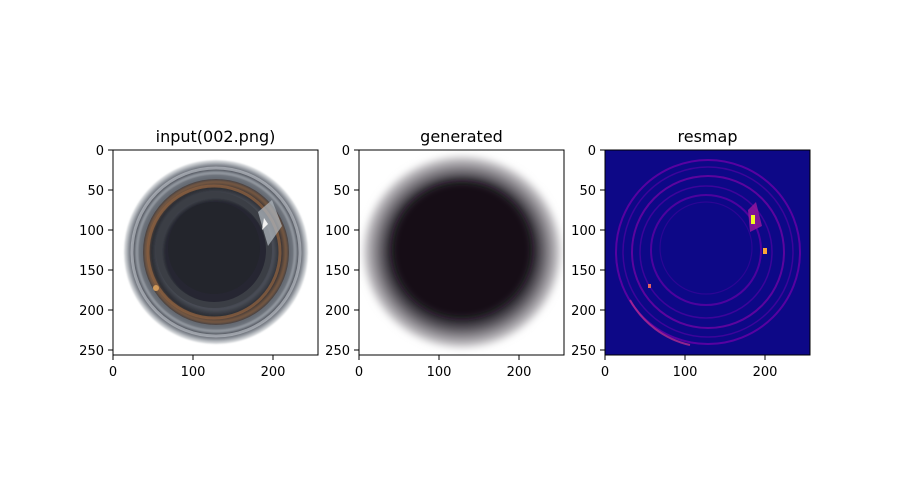 This screenshot has width=900, height=500. What do you see at coordinates (337, 271) in the screenshot?
I see `generated-ytick: 150` at bounding box center [337, 271].